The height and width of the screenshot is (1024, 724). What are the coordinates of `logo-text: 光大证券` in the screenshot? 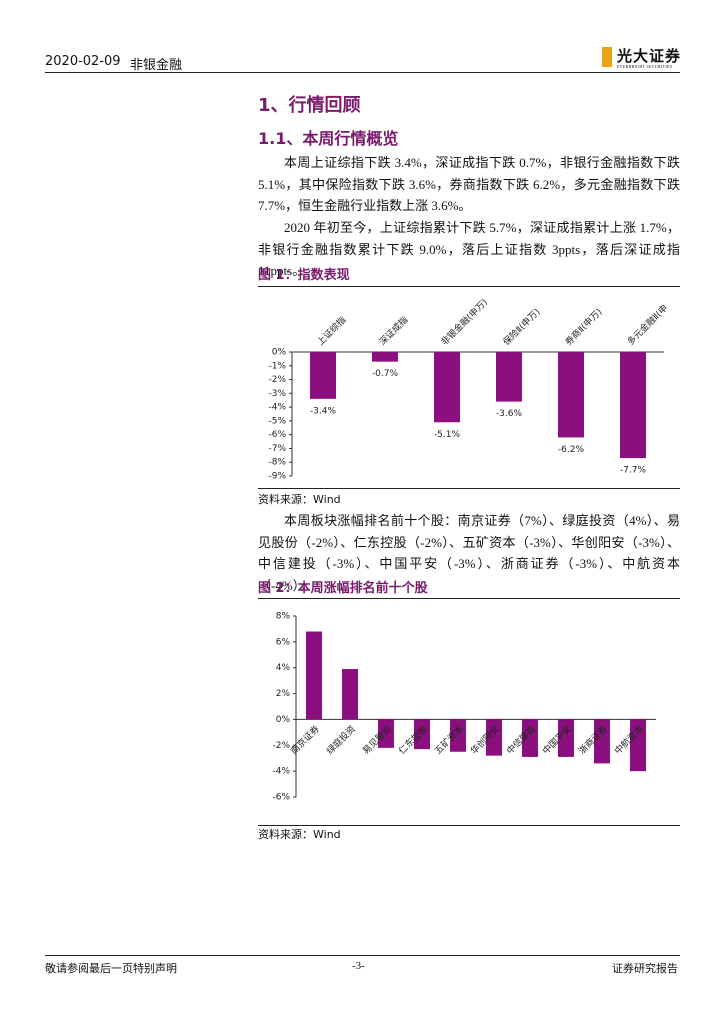 It's located at (649, 57).